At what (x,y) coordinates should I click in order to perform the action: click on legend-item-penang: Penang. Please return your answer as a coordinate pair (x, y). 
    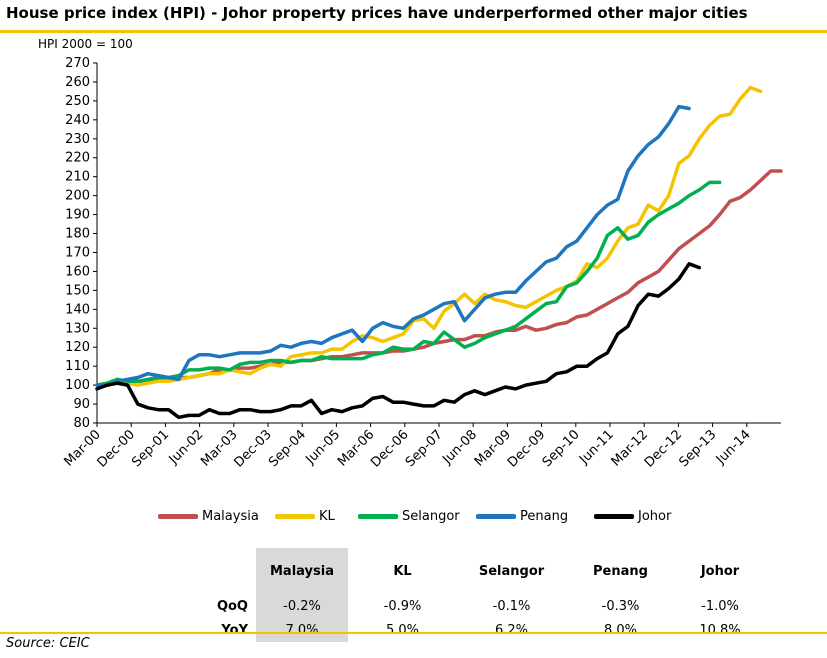
    Looking at the image, I should click on (522, 516).